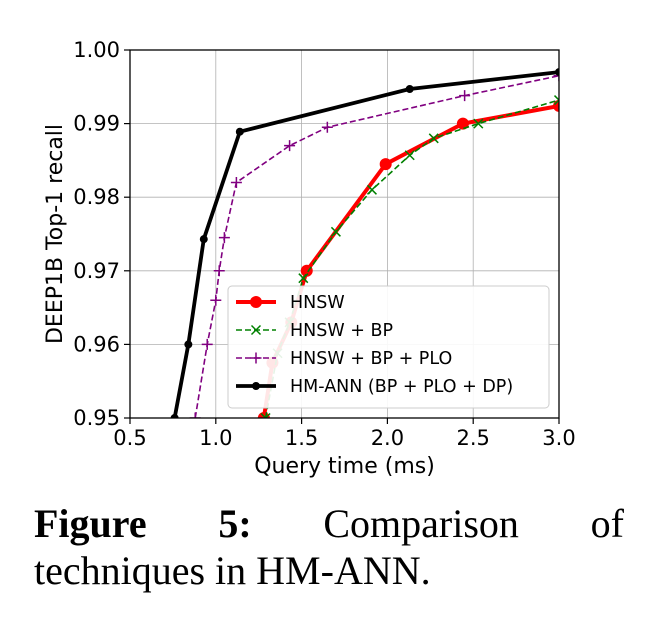 Image resolution: width=649 pixels, height=632 pixels. I want to click on x-tick-label: 3.0, so click(558, 438).